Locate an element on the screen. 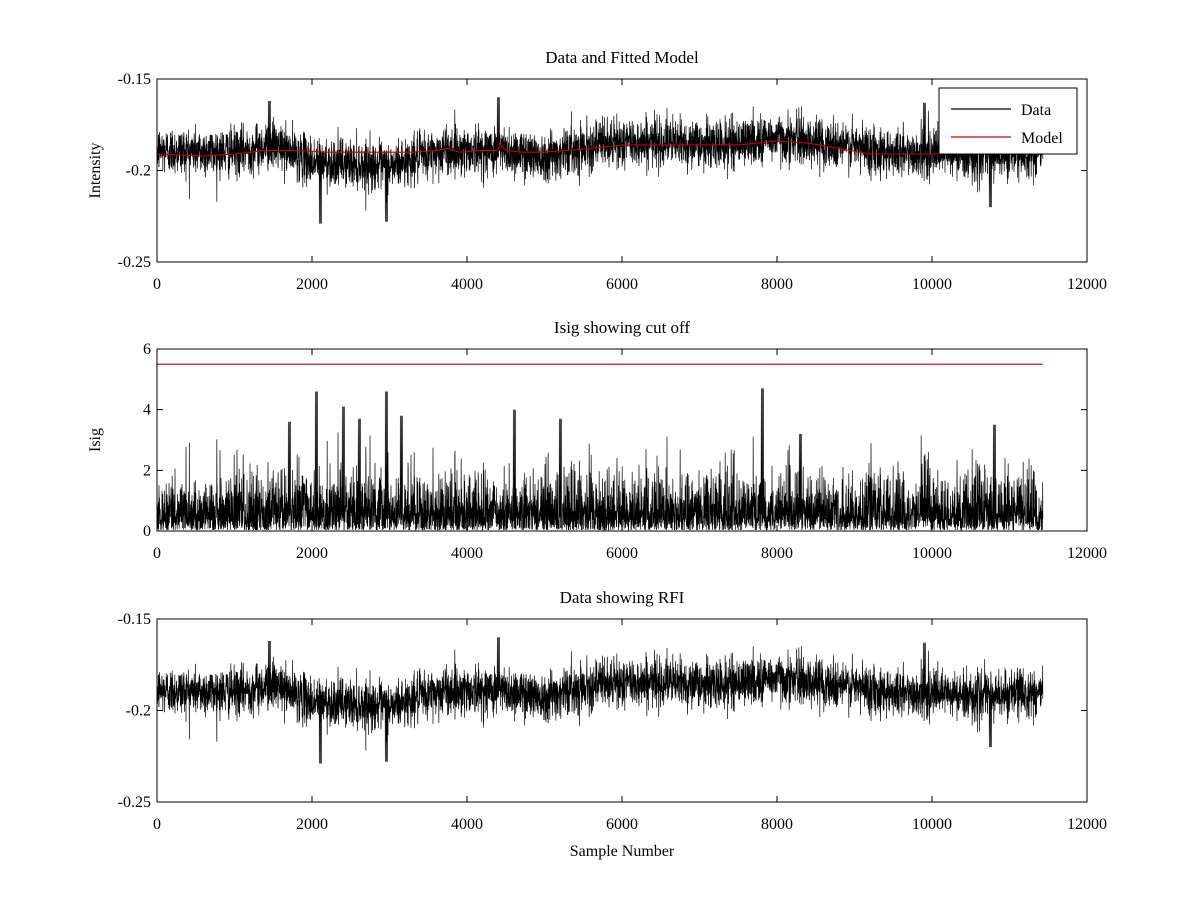  y-axis-label: Intensity is located at coordinates (95, 171).